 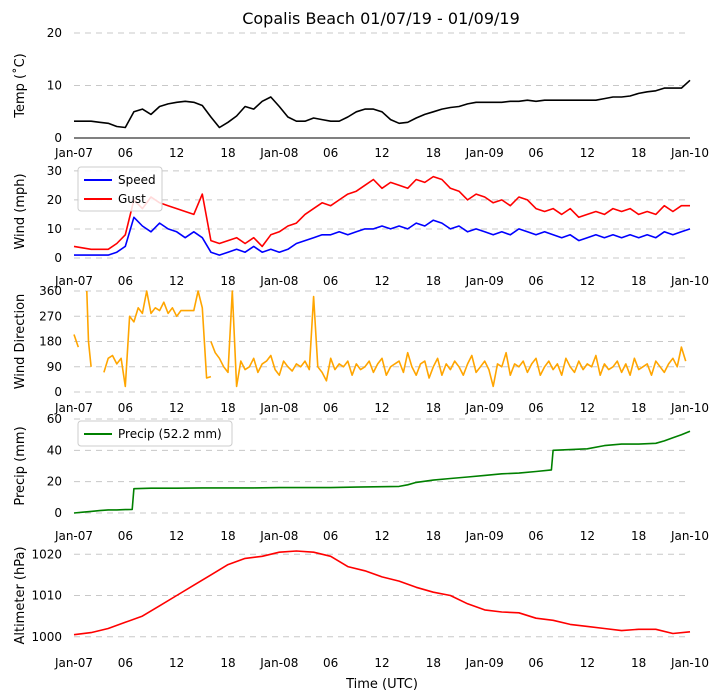 I want to click on wind-ytick-label: 0, so click(x=58, y=258).